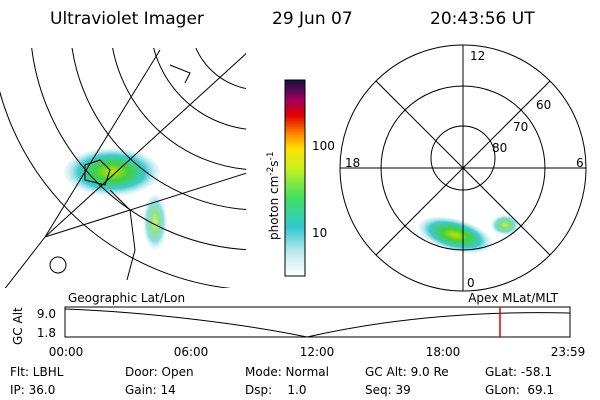 Image resolution: width=600 pixels, height=400 pixels. I want to click on x-tick-label: 23:59, so click(568, 352).